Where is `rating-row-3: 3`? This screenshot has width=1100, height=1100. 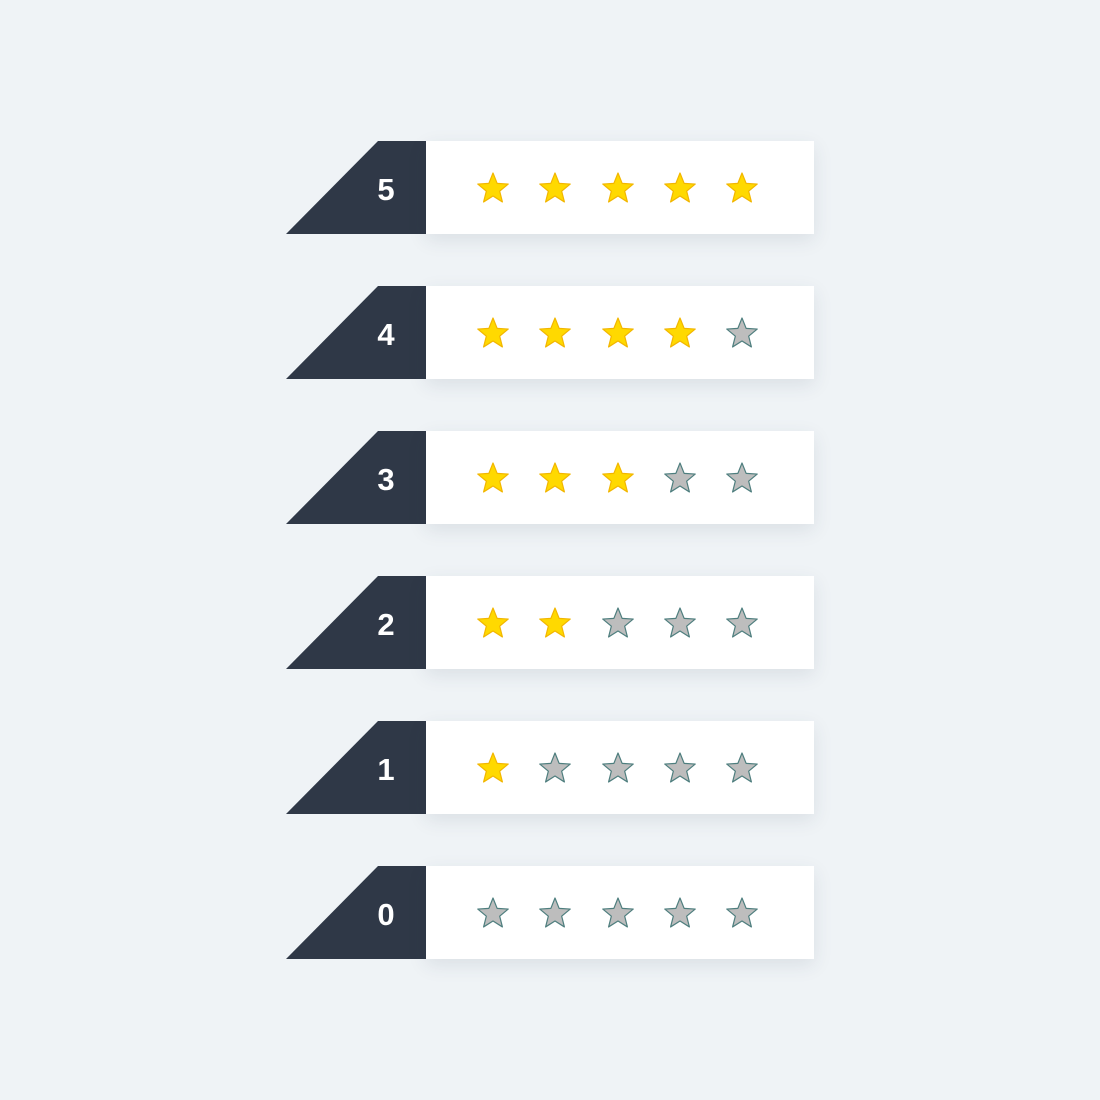
rating-row-3: 3 is located at coordinates (550, 477).